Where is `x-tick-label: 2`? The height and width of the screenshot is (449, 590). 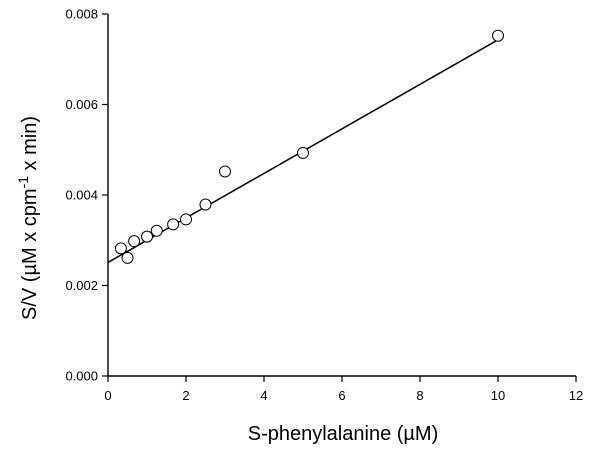 x-tick-label: 2 is located at coordinates (185, 395).